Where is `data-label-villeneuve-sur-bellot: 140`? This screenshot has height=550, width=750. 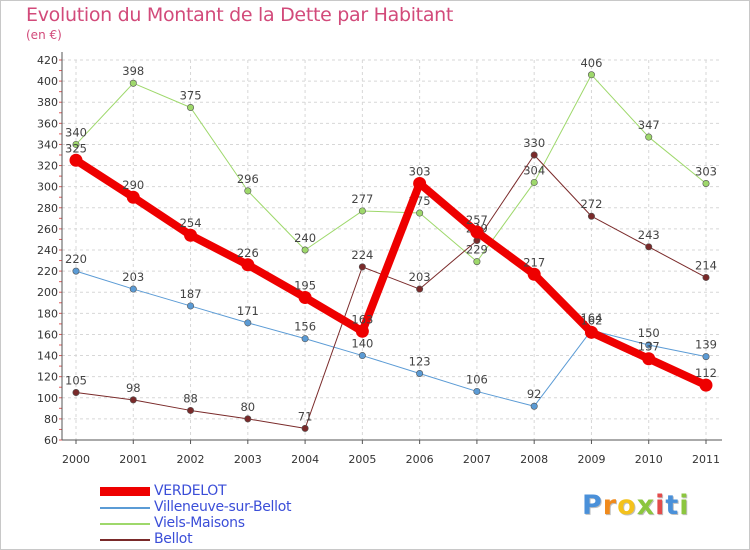 data-label-villeneuve-sur-bellot: 140 is located at coordinates (362, 344).